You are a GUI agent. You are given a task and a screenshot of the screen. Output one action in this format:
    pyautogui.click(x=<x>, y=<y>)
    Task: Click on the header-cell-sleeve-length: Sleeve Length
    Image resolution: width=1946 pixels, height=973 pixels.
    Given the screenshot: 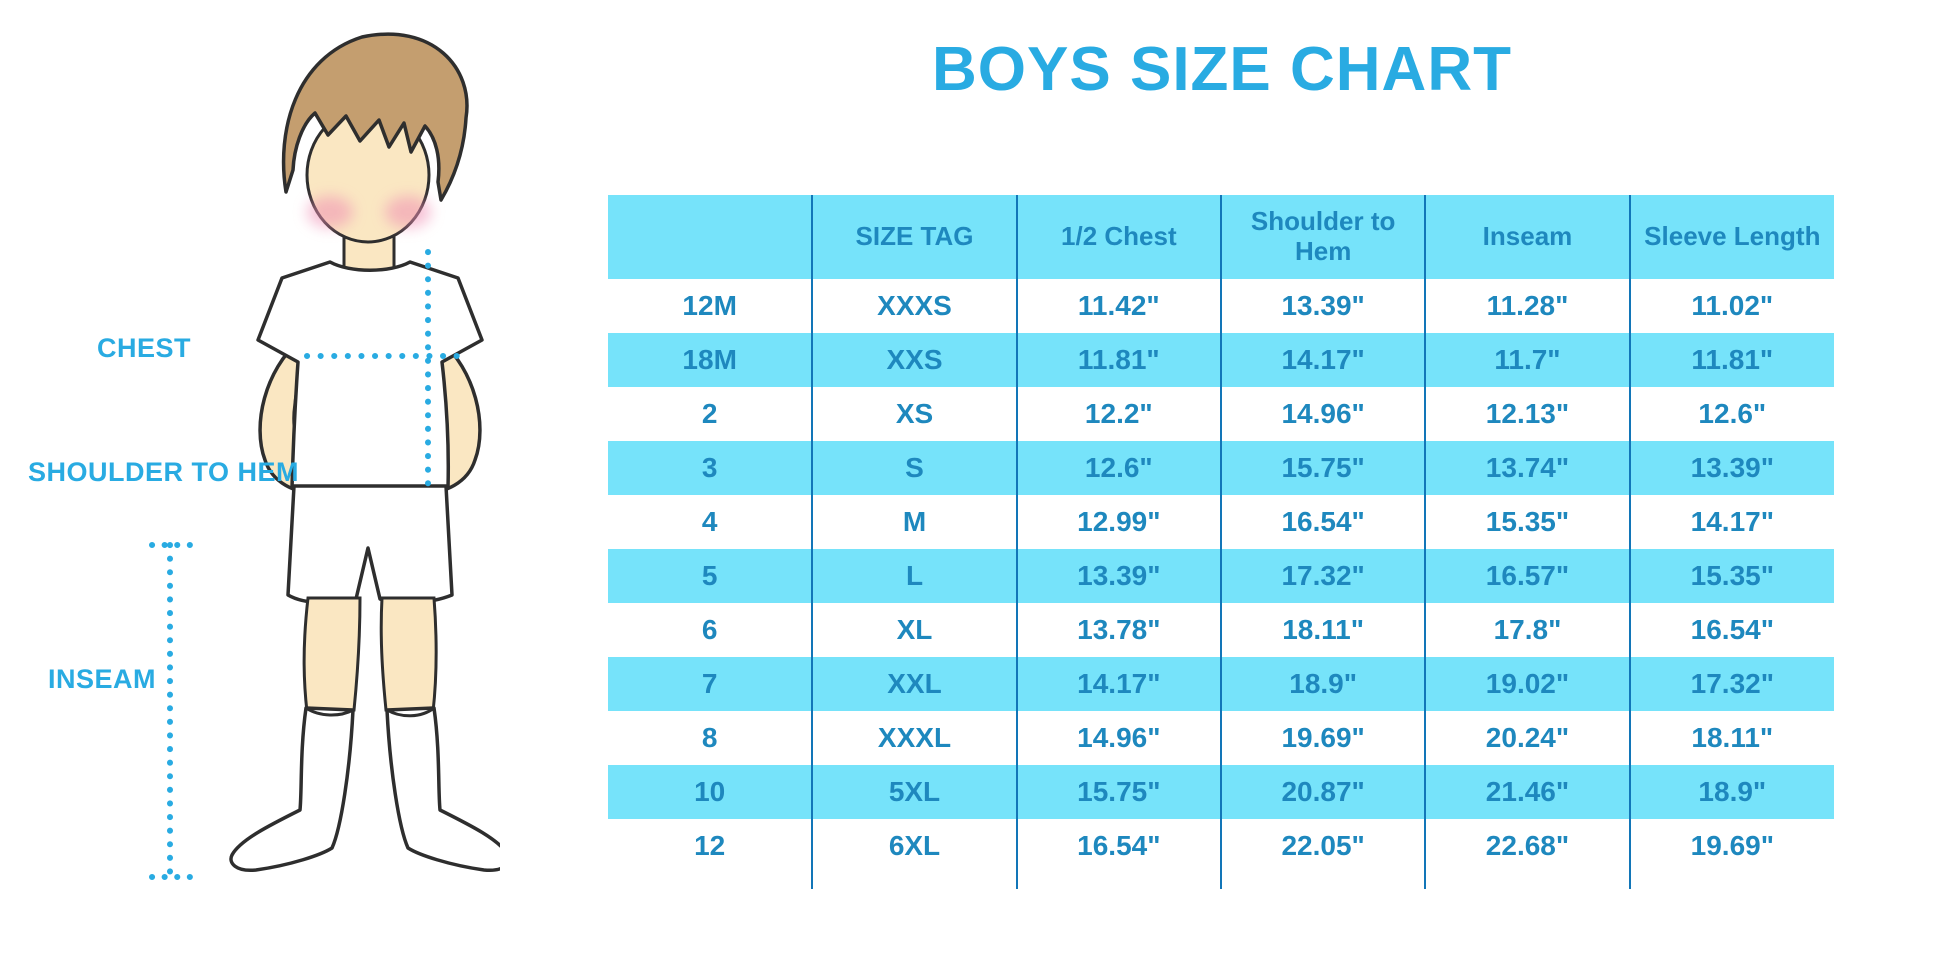 What is the action you would take?
    pyautogui.click(x=1731, y=237)
    